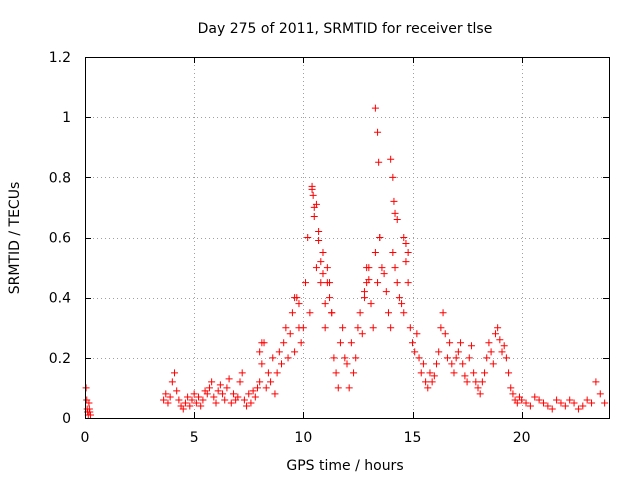 The width and height of the screenshot is (640, 480). Describe the element at coordinates (60, 239) in the screenshot. I see `y-tick-label: 0.6` at that location.